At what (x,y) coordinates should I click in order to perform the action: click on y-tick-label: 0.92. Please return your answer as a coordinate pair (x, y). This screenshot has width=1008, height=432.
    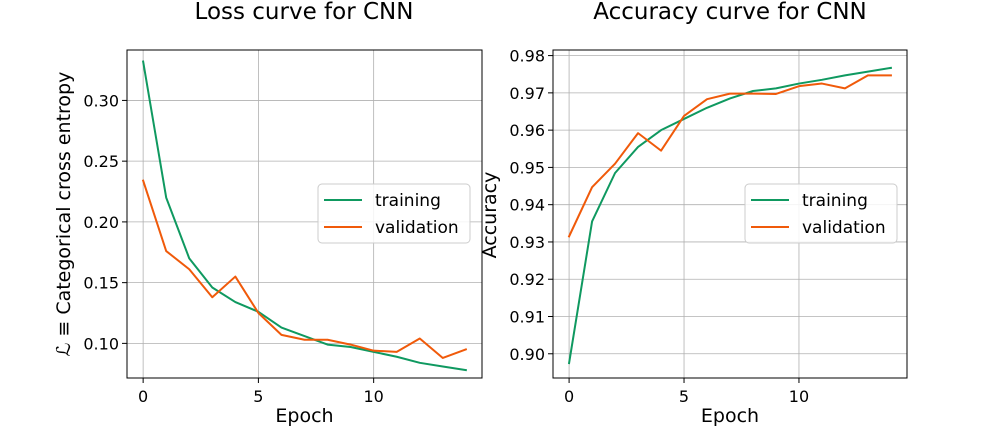
    Looking at the image, I should click on (527, 279).